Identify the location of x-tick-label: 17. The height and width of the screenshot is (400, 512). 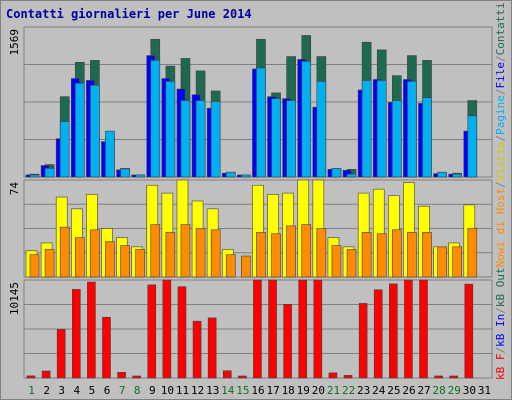
(272, 390).